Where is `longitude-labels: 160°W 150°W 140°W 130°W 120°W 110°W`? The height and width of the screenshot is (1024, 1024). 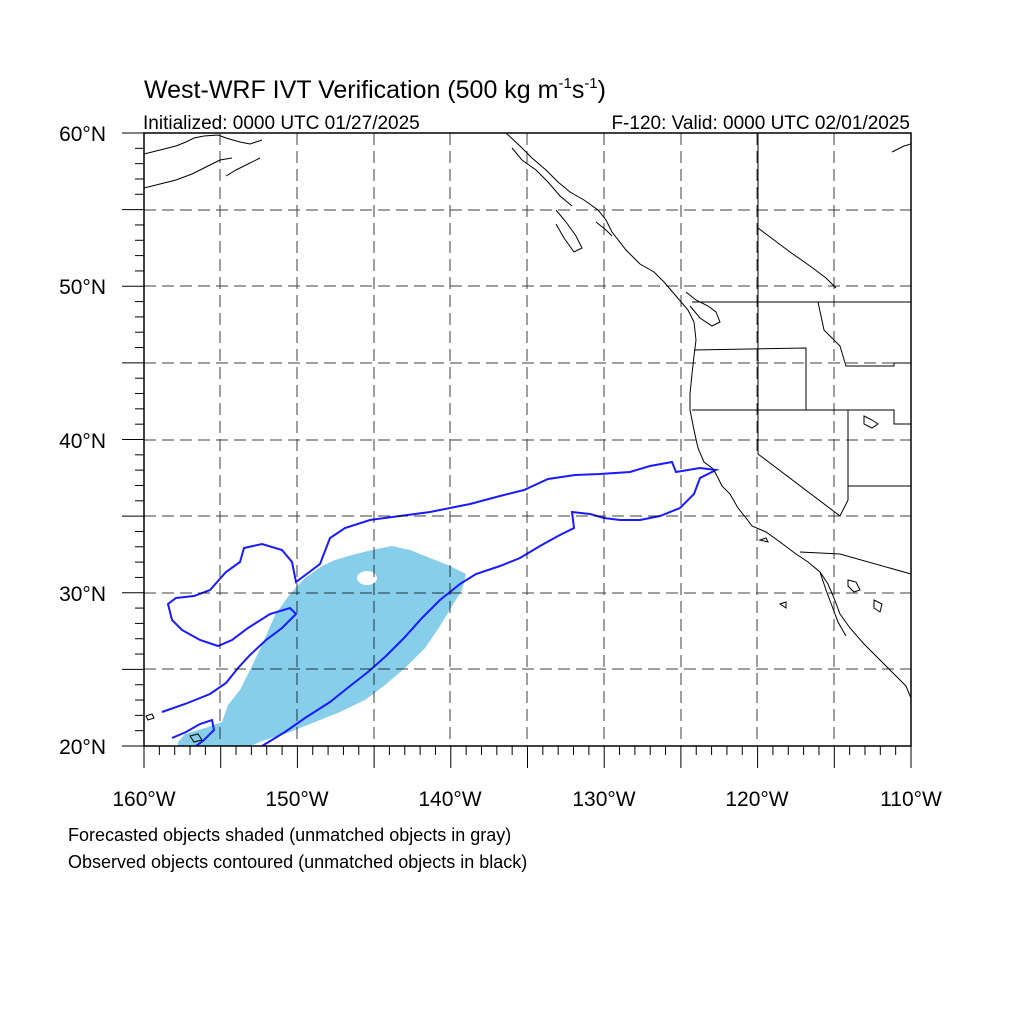 longitude-labels: 160°W 150°W 140°W 130°W 120°W 110°W is located at coordinates (527, 799).